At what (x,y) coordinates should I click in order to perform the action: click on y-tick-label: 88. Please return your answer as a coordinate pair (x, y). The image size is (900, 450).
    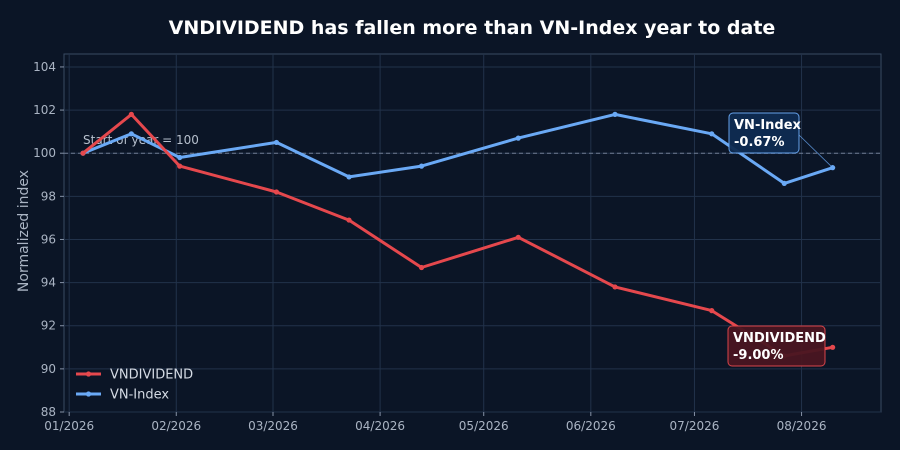
    Looking at the image, I should click on (48, 412).